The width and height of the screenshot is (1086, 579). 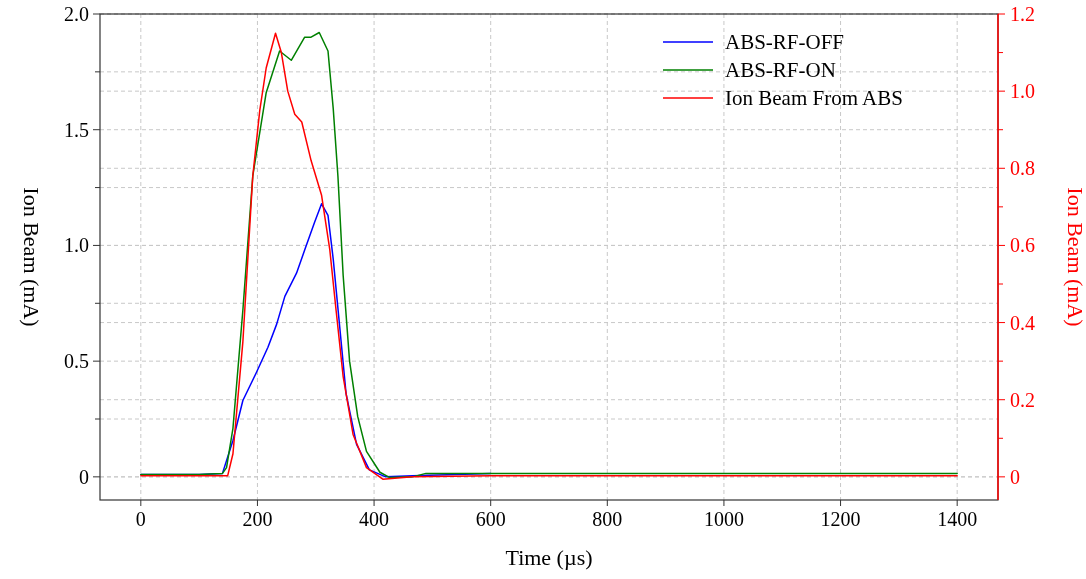 I want to click on y2-tick-label: 0.8, so click(x=1022, y=168).